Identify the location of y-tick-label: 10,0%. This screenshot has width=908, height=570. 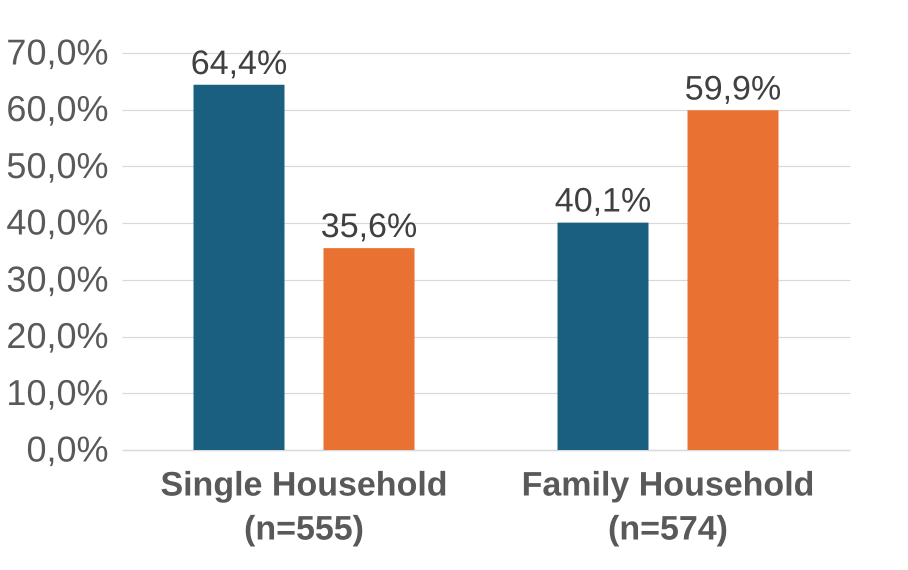
(57, 392).